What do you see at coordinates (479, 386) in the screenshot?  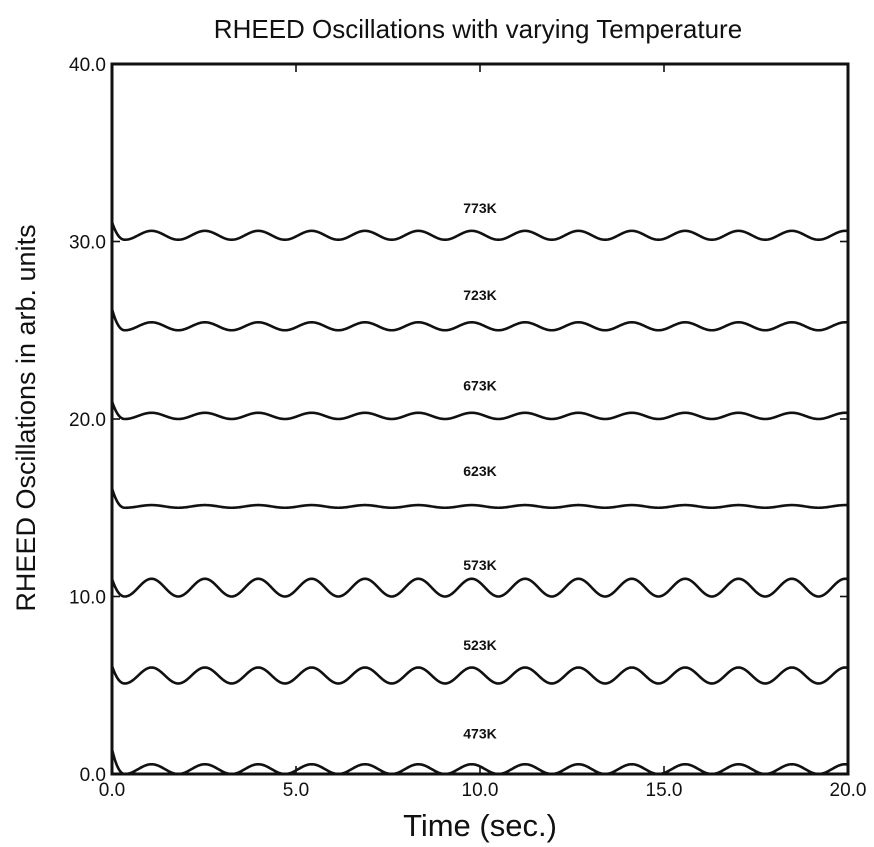 I see `series-label-673K: 673K` at bounding box center [479, 386].